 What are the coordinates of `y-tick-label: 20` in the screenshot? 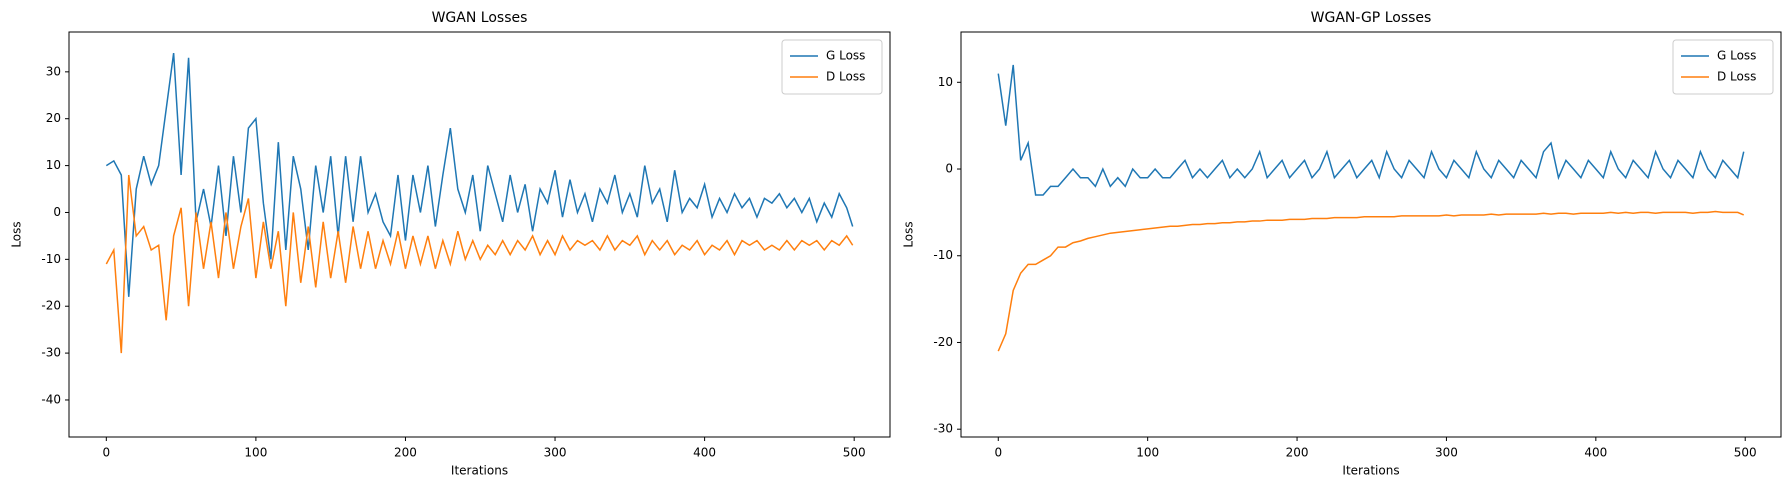 It's located at (53, 118).